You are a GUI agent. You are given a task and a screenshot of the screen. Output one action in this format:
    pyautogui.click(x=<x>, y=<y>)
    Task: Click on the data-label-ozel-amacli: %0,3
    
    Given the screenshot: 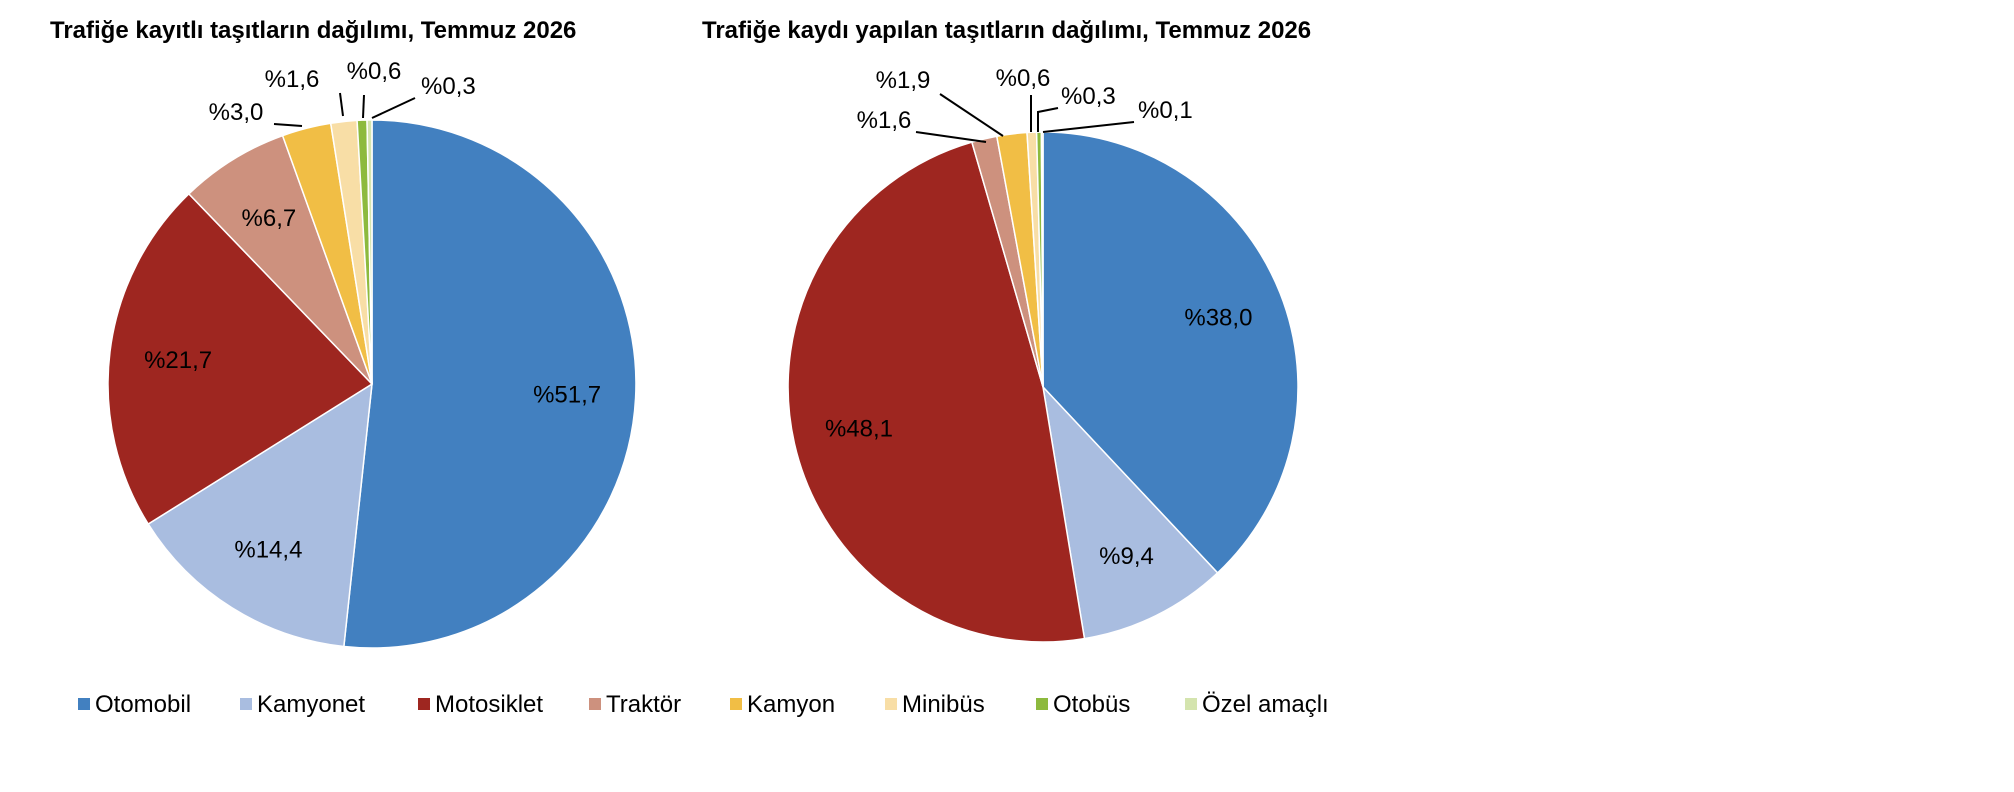 What is the action you would take?
    pyautogui.click(x=448, y=86)
    